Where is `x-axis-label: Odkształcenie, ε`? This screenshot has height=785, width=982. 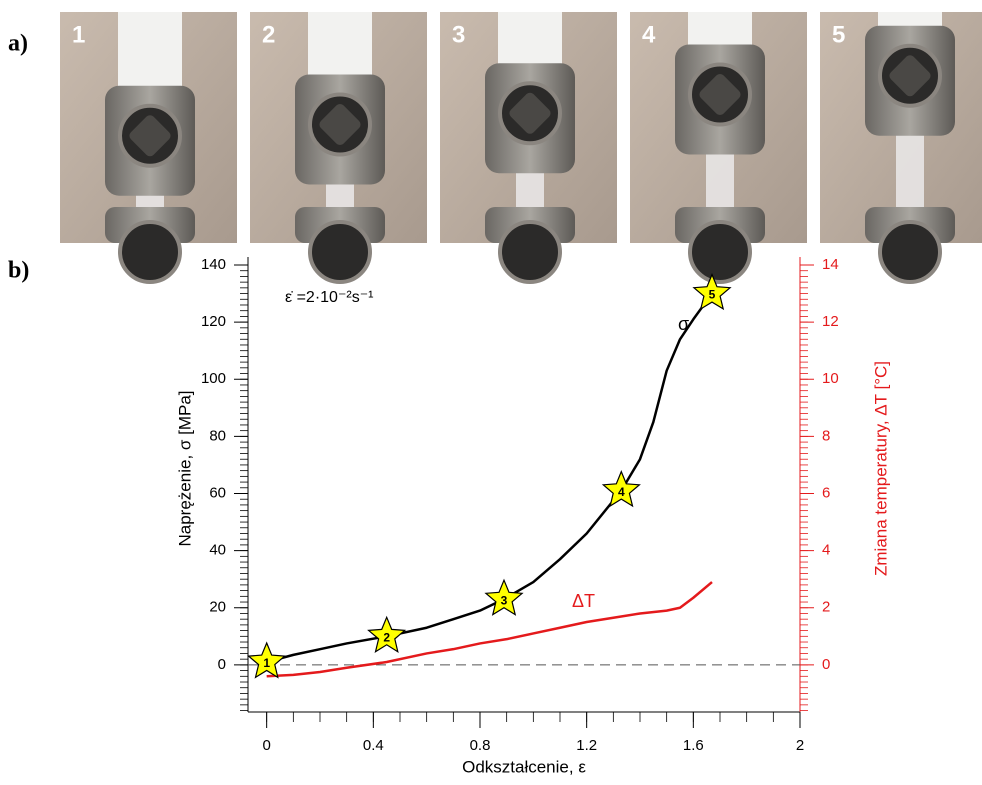 x-axis-label: Odkształcenie, ε is located at coordinates (524, 766).